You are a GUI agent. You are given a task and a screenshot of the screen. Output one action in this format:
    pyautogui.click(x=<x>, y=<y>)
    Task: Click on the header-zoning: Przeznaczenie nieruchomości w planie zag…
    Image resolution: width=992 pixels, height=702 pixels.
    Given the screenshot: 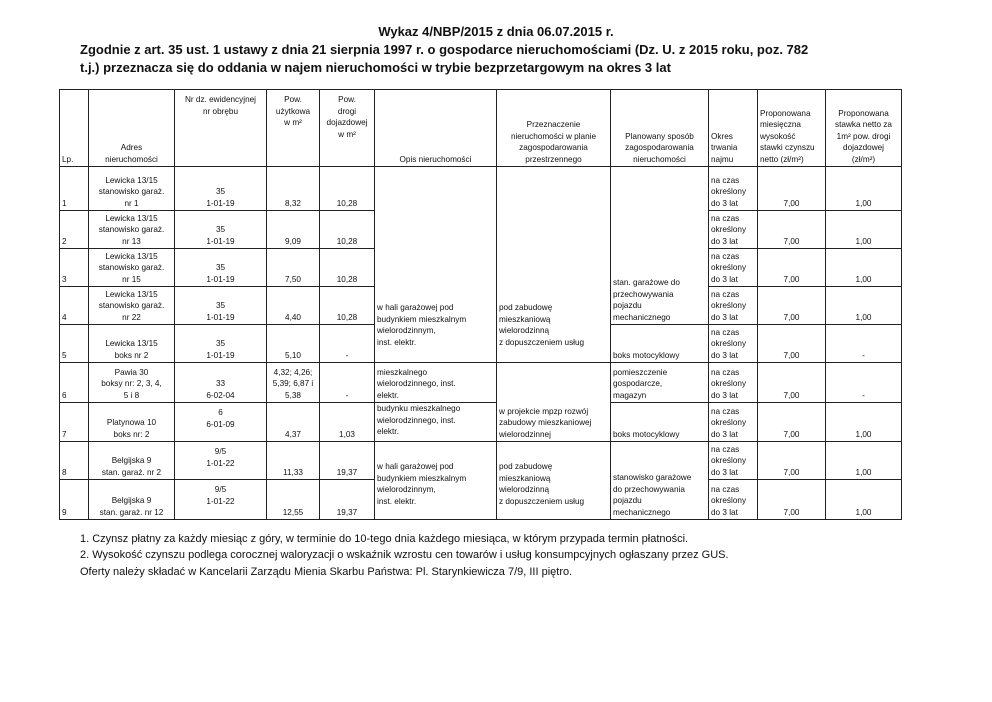 What is the action you would take?
    pyautogui.click(x=553, y=128)
    